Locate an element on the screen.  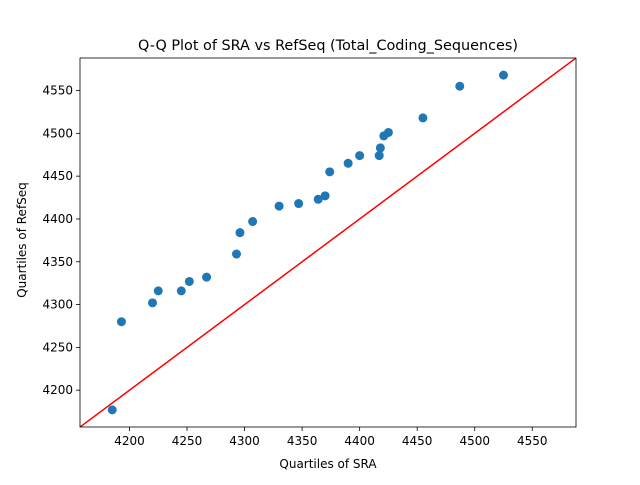
y-tick-label: 4550 is located at coordinates (57, 91).